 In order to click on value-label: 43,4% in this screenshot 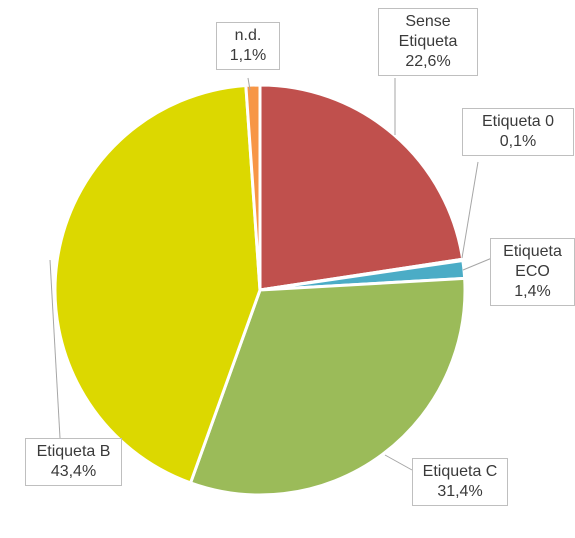, I will do `click(73, 471)`.